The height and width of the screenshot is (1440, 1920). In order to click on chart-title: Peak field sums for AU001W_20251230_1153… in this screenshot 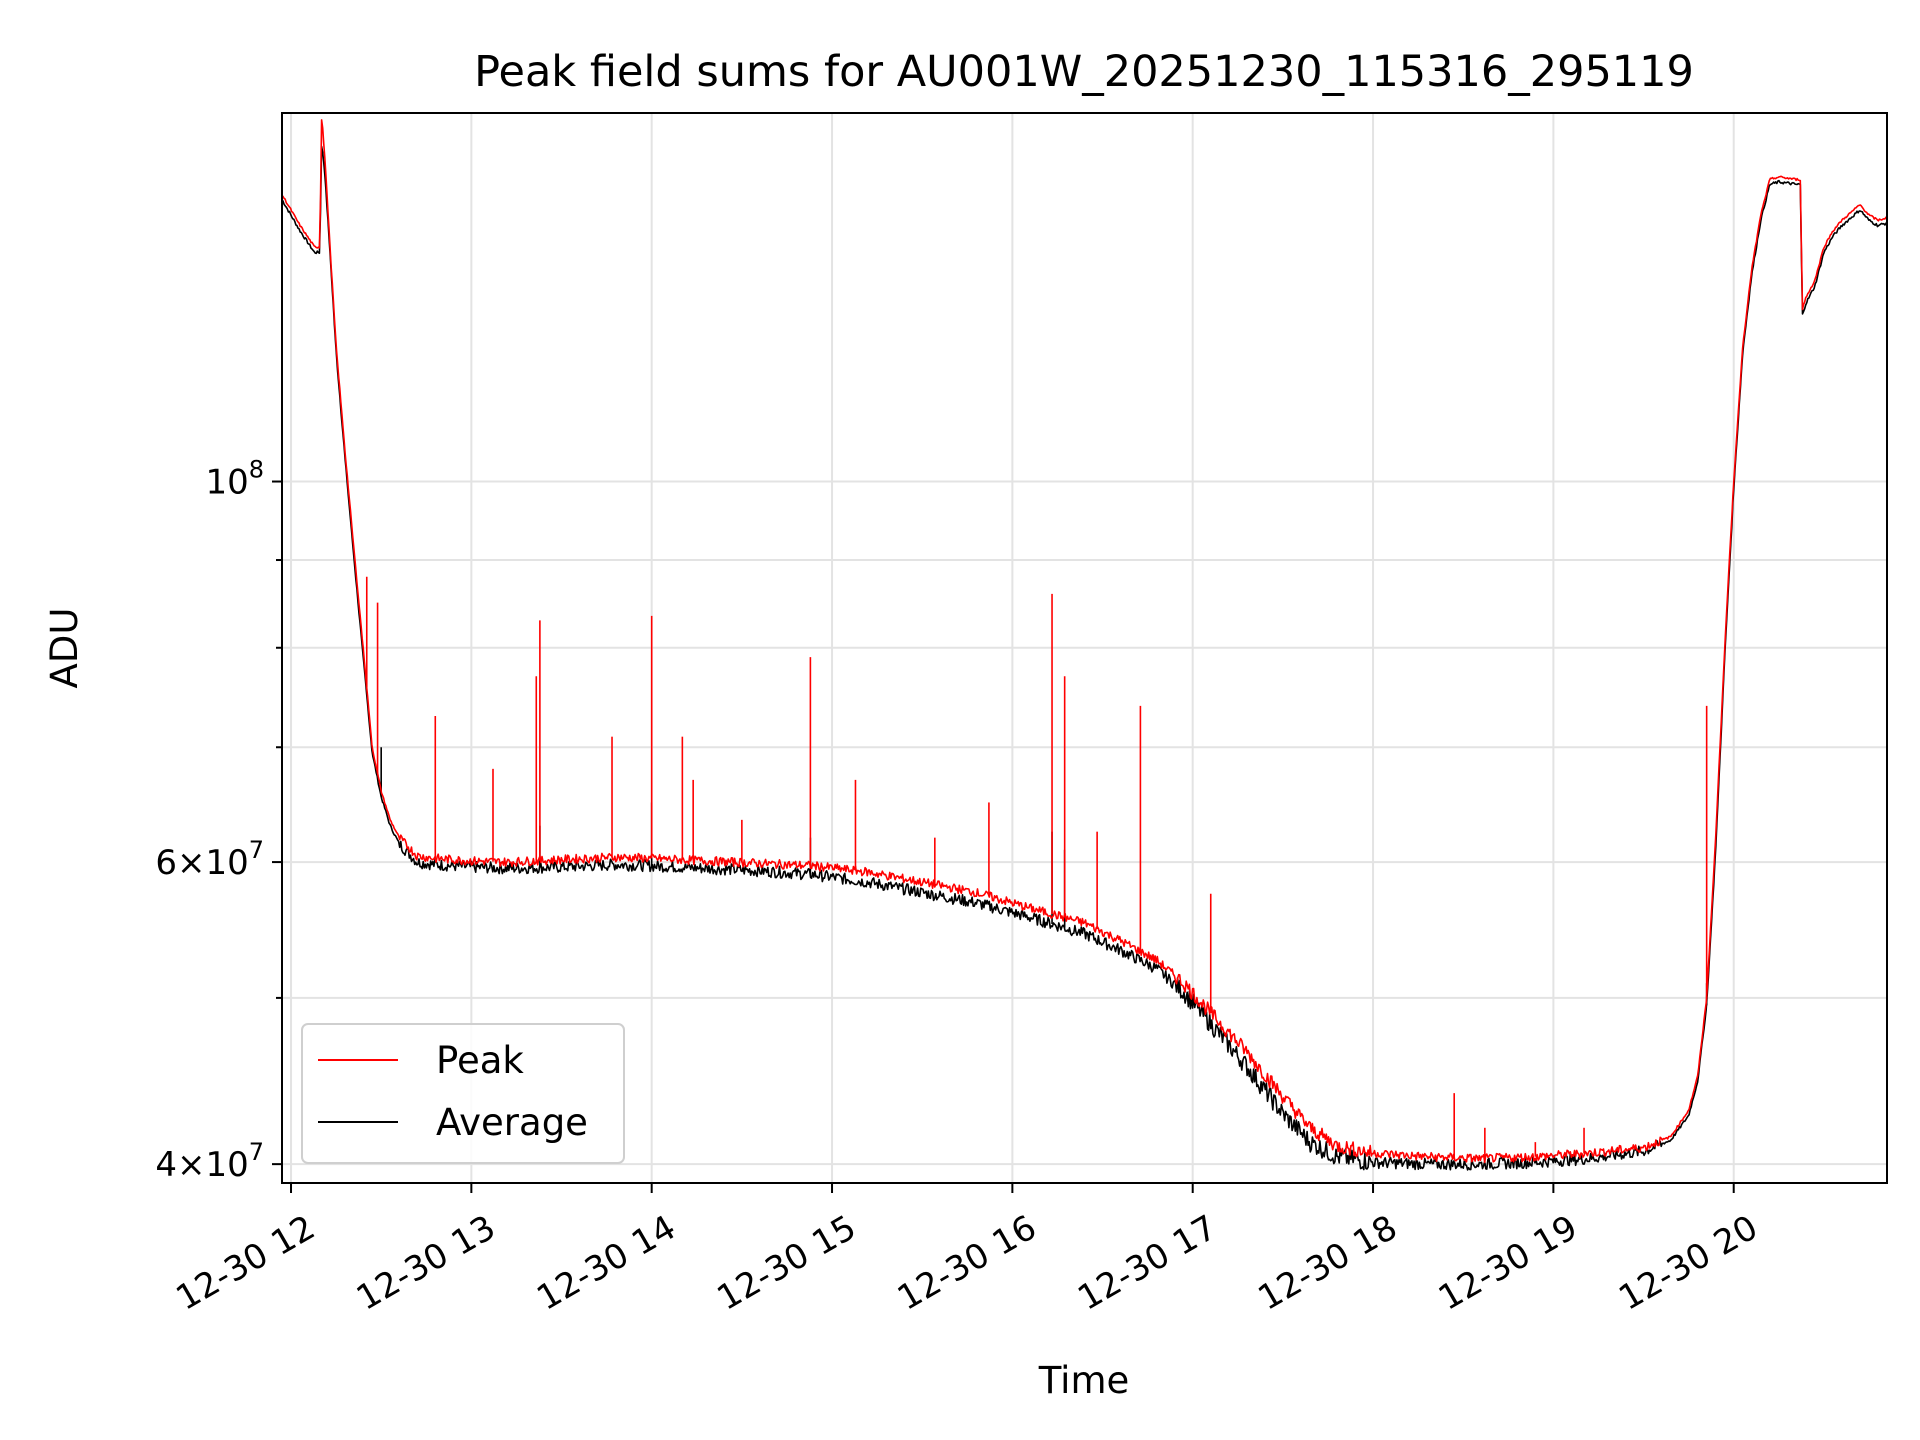, I will do `click(1084, 72)`.